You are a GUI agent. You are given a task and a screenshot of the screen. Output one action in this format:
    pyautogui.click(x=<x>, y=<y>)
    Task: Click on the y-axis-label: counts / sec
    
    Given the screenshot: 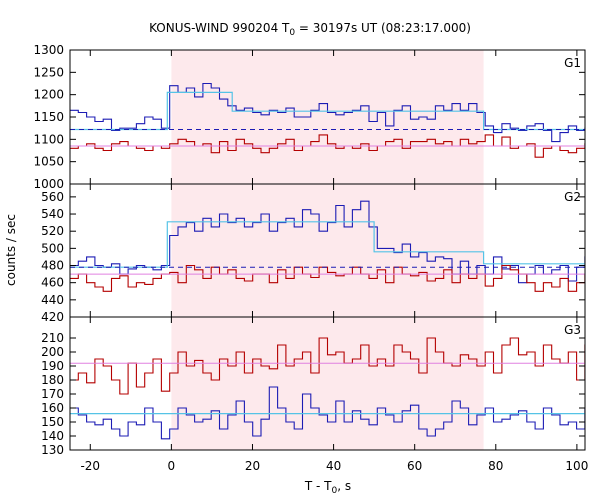 What is the action you would take?
    pyautogui.click(x=11, y=250)
    